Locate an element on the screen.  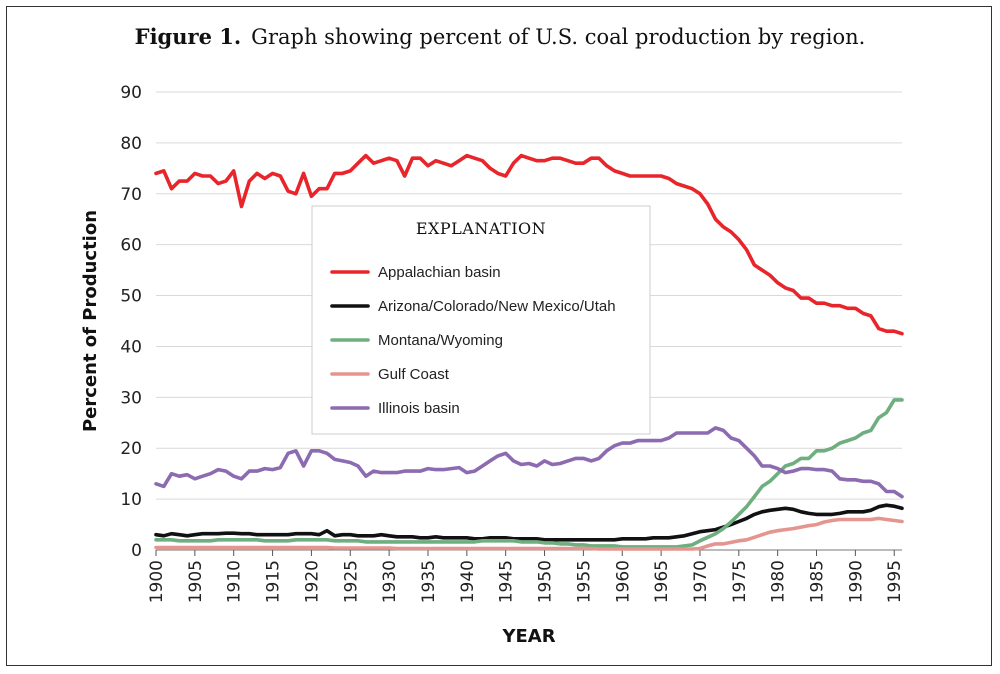
x-tick-label: 1945 is located at coordinates (507, 581).